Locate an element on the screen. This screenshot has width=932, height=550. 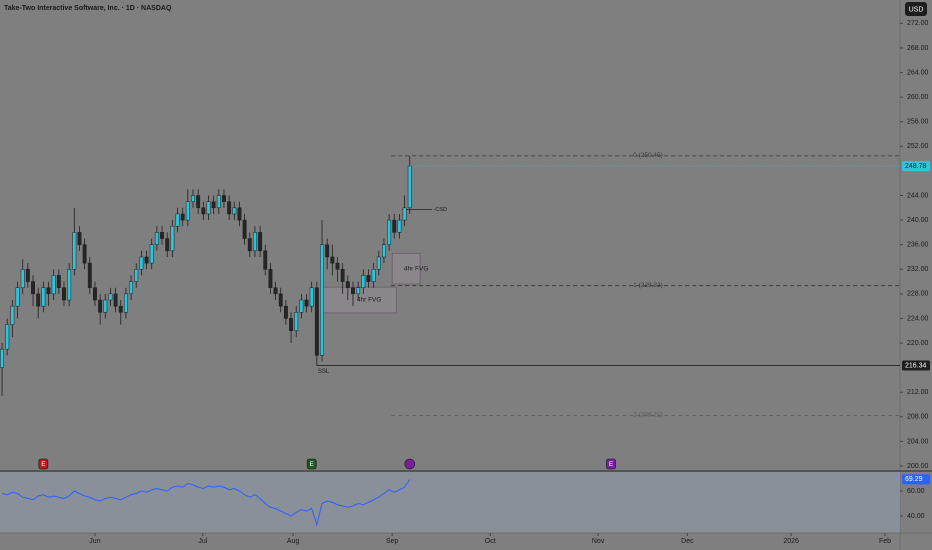
price-badge-label: 216.34 is located at coordinates (916, 365).